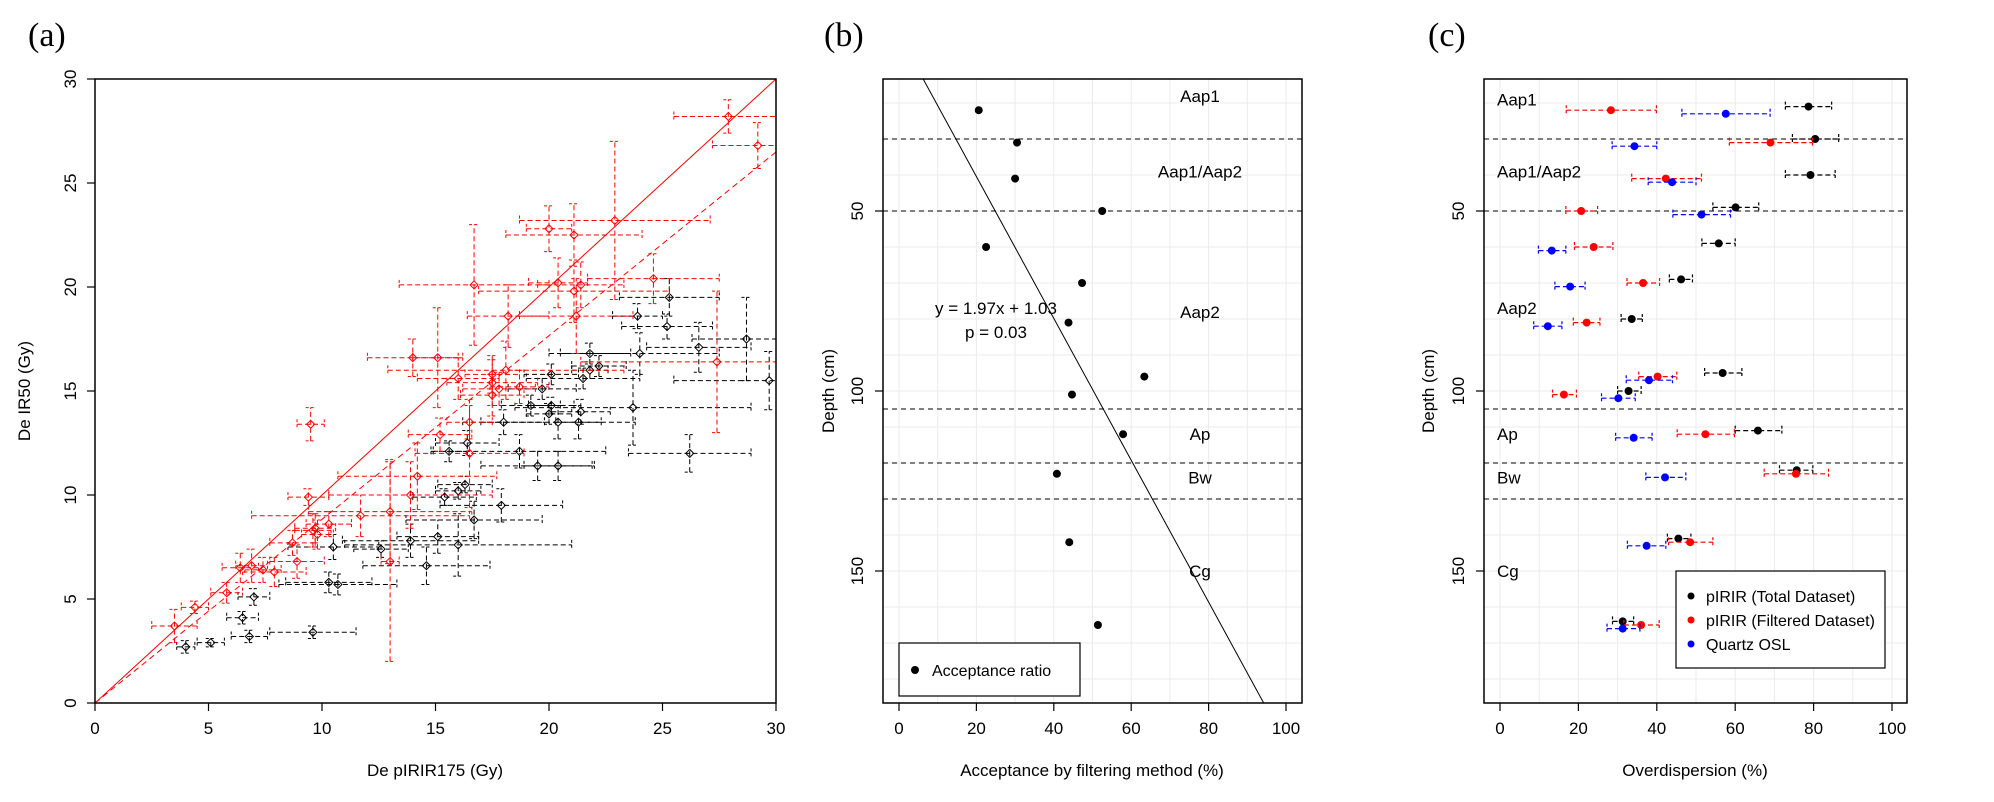  What do you see at coordinates (435, 770) in the screenshot?
I see `panel-a-x-axis-title: De pIRIR175 (Gy)` at bounding box center [435, 770].